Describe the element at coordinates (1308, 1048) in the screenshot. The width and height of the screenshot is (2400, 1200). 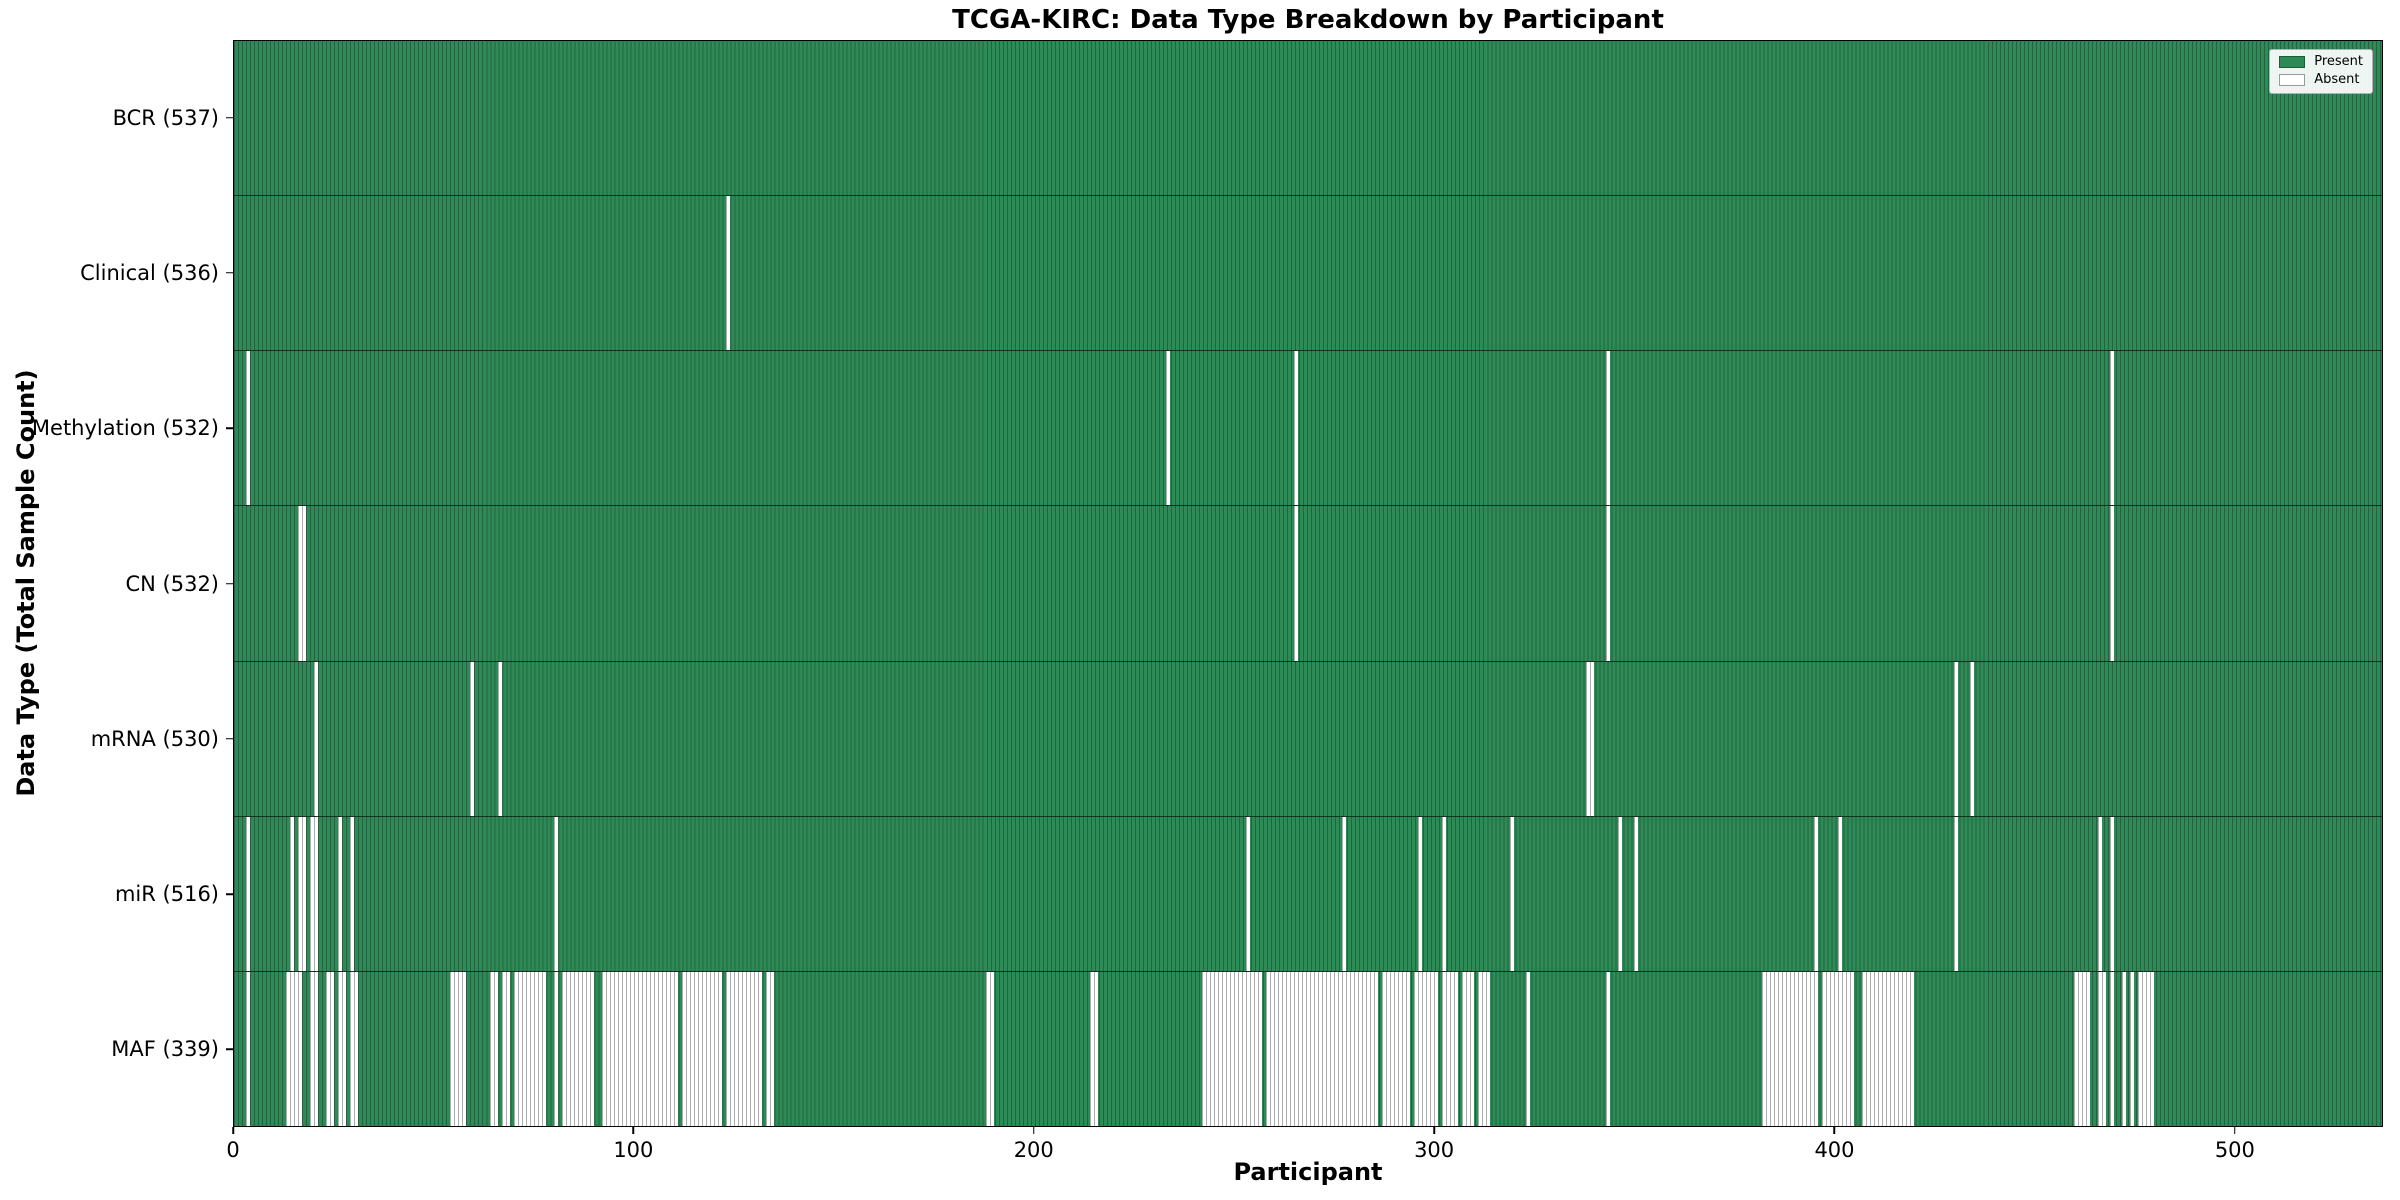
I see `data-type-row-MAF` at that location.